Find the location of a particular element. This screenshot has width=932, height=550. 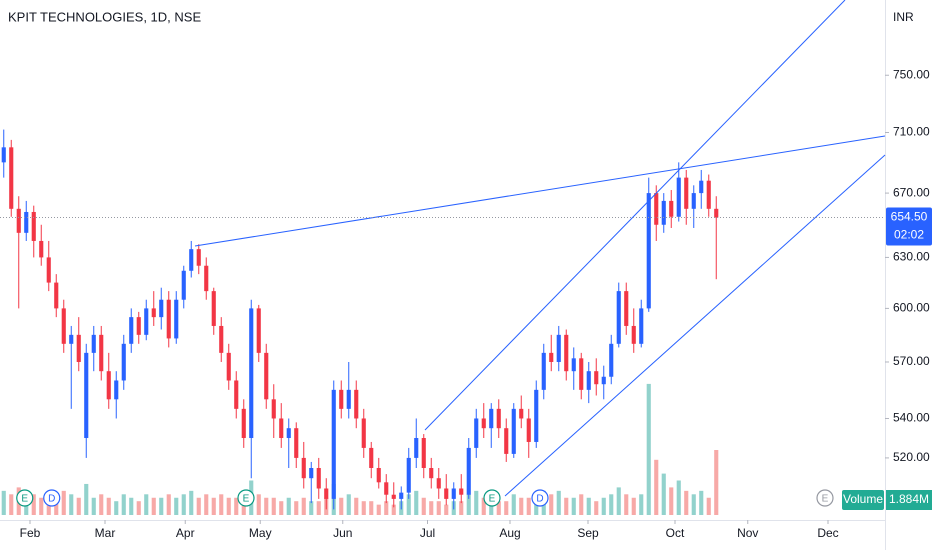

last-price-label: 654.50 is located at coordinates (909, 217).